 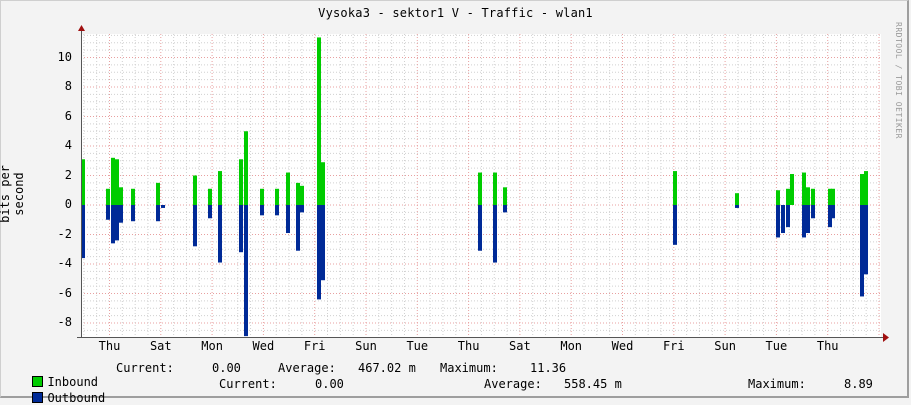 I want to click on inbound-maximum-label: Maximum:, so click(x=469, y=368).